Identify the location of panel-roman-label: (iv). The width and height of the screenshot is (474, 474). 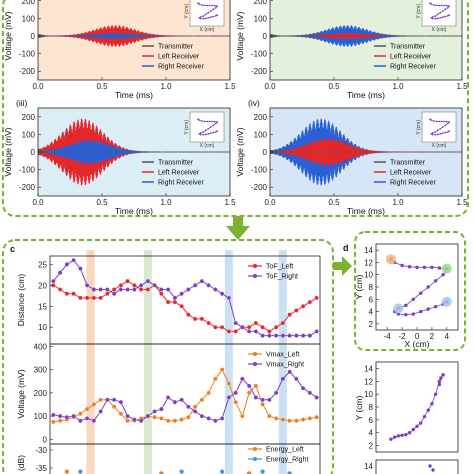
(254, 103).